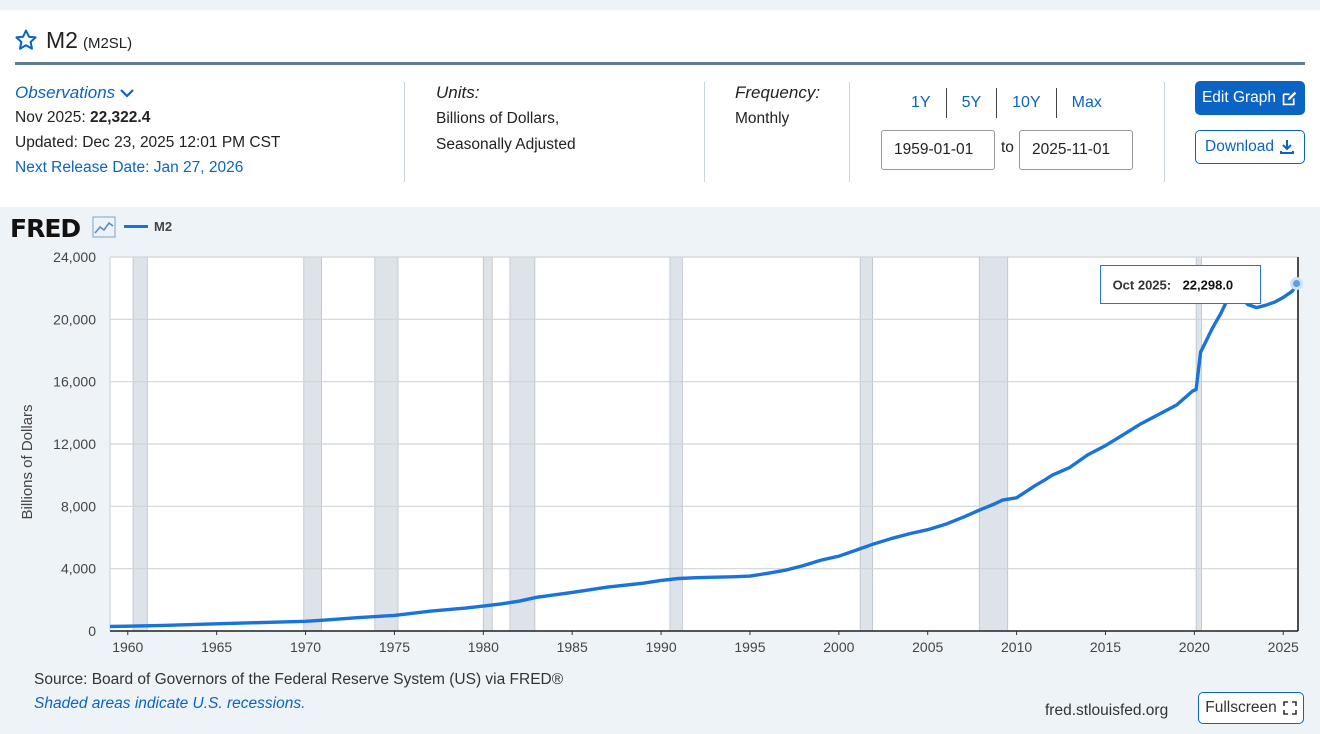  Describe the element at coordinates (1105, 647) in the screenshot. I see `x-tick-label: 2015` at that location.